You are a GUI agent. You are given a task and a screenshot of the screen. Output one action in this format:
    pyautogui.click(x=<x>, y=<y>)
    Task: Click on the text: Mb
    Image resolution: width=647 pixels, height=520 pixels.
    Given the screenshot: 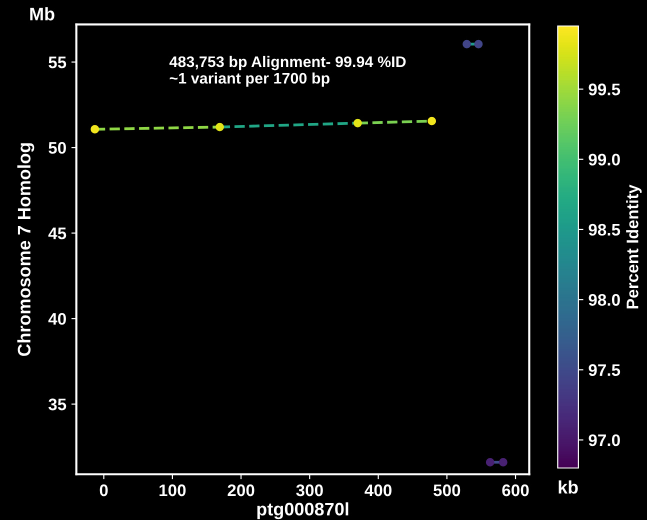 What is the action you would take?
    pyautogui.click(x=42, y=13)
    